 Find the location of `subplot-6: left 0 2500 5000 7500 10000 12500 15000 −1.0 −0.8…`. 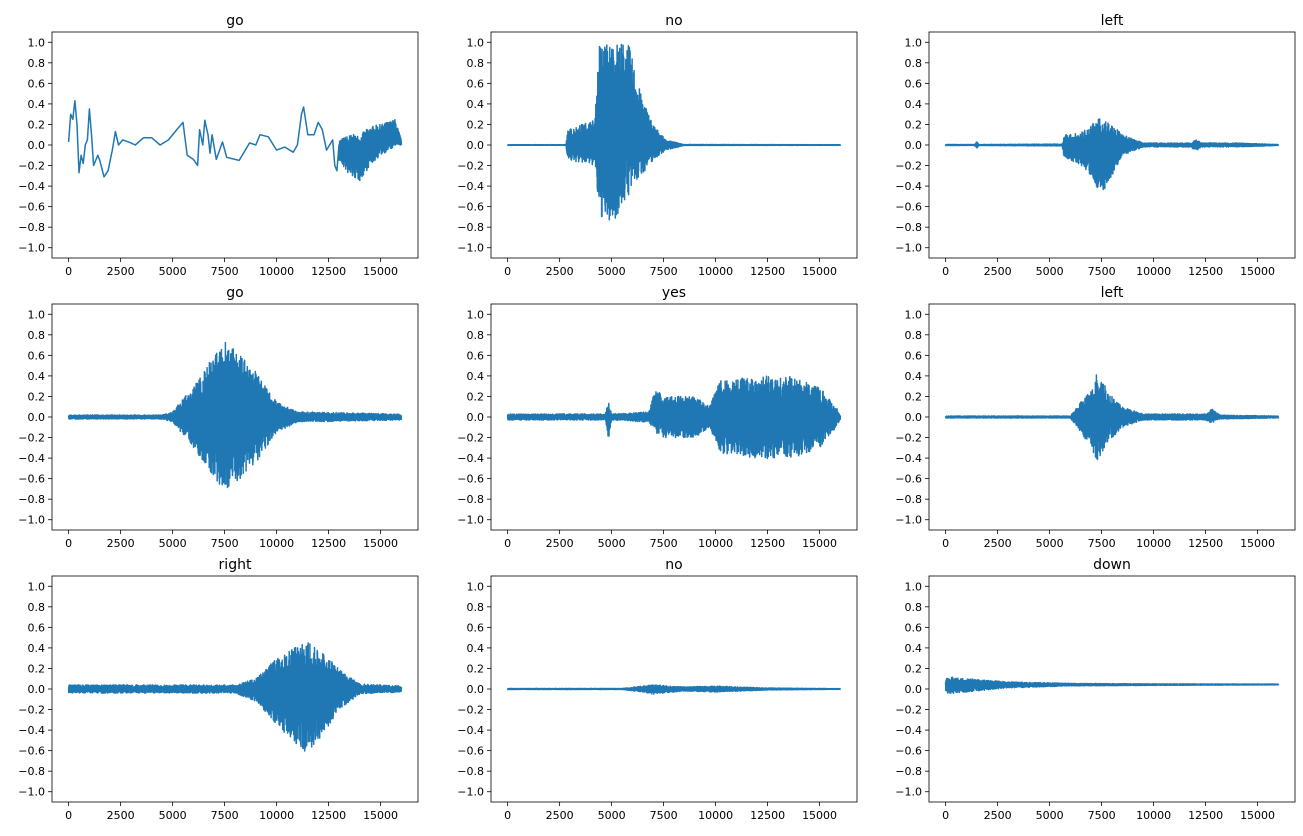

subplot-6: left 0 2500 5000 7500 10000 12500 15000 −1.0 −0.8… is located at coordinates (1095, 417).